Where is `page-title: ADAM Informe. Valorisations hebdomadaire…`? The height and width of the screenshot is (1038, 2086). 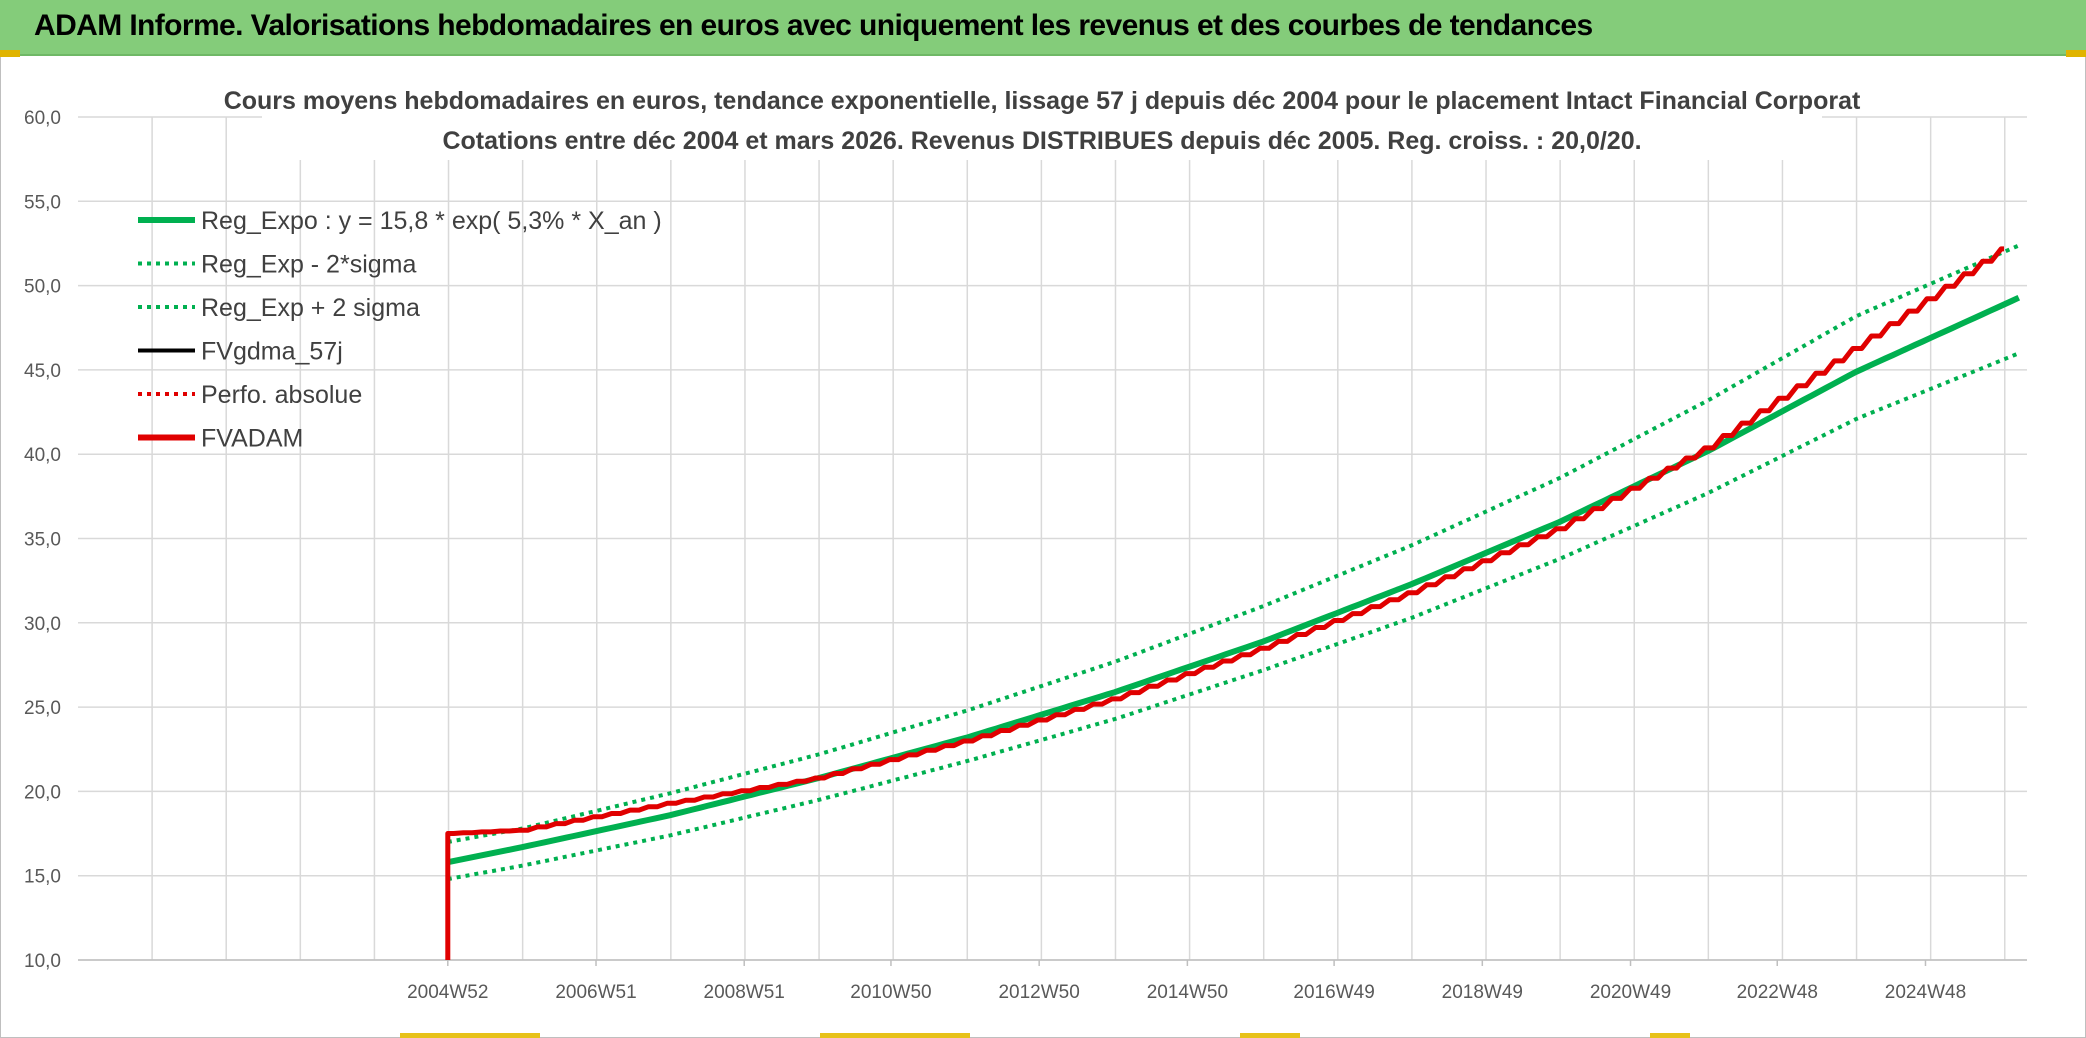
page-title: ADAM Informe. Valorisations hebdomadaire… is located at coordinates (813, 25).